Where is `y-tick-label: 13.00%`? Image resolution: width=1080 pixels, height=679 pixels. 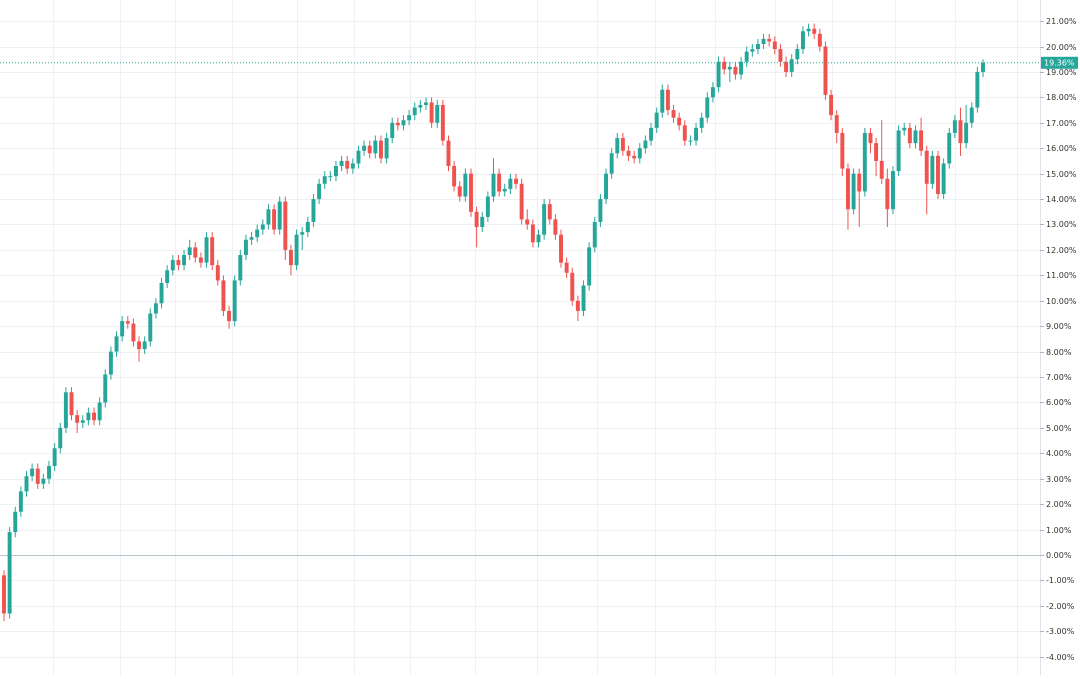 y-tick-label: 13.00% is located at coordinates (1061, 224).